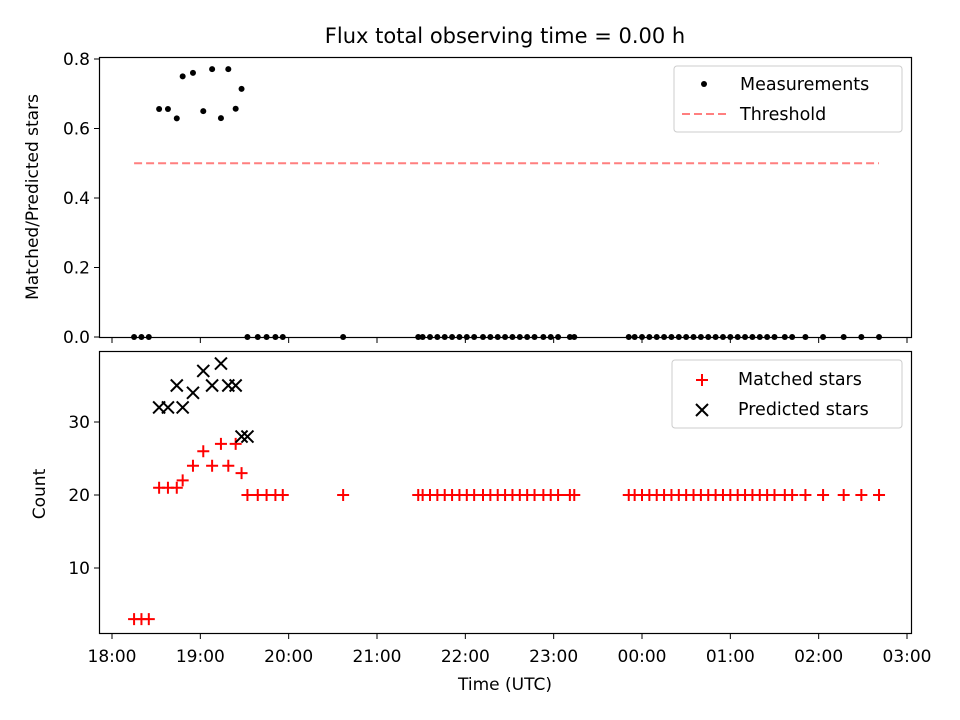  I want to click on y-ticks-count: 10 20 30, so click(84, 496).